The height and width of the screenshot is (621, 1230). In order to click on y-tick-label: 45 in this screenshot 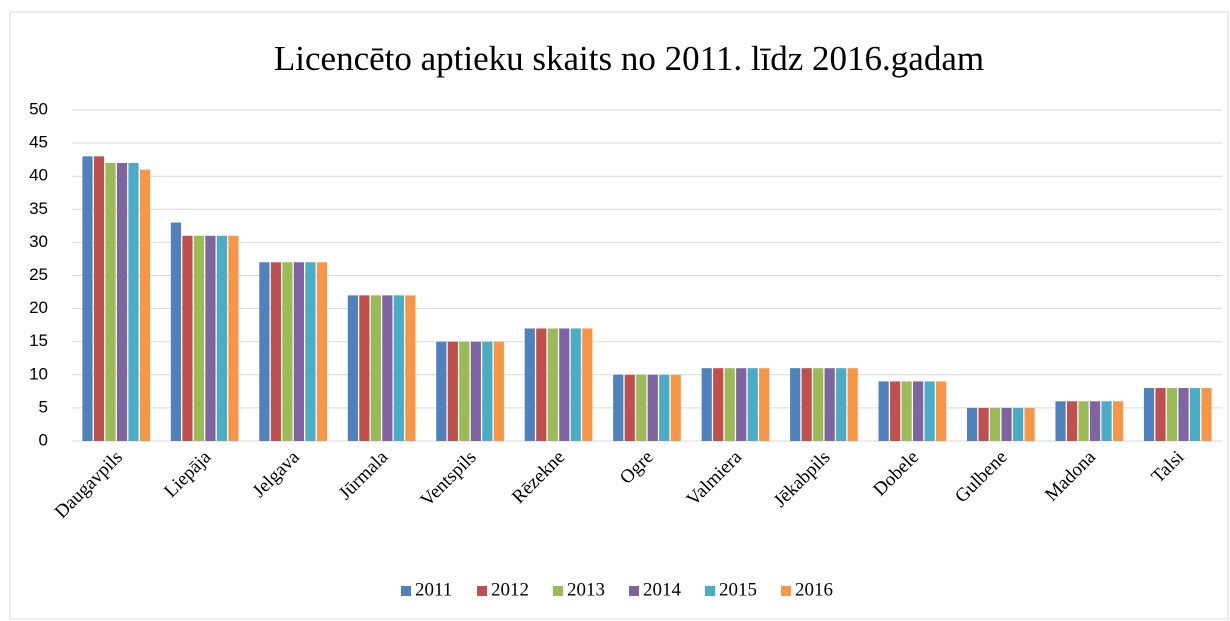, I will do `click(38, 142)`.